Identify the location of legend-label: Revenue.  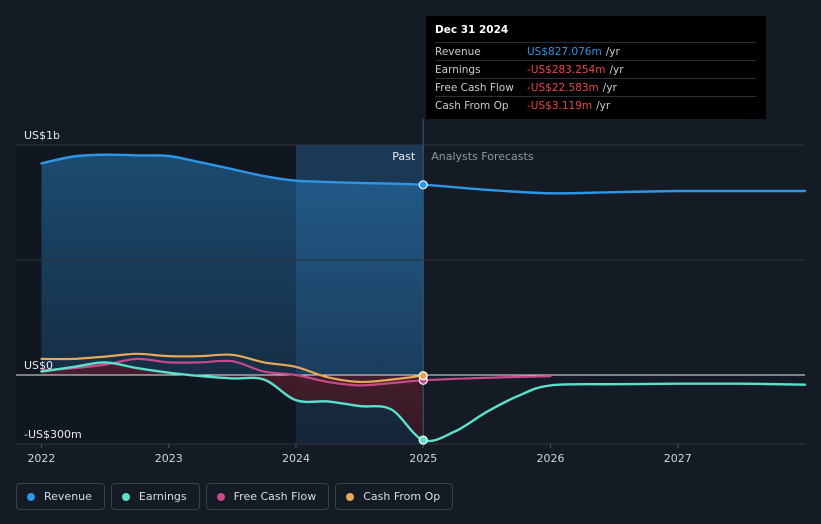
(68, 496).